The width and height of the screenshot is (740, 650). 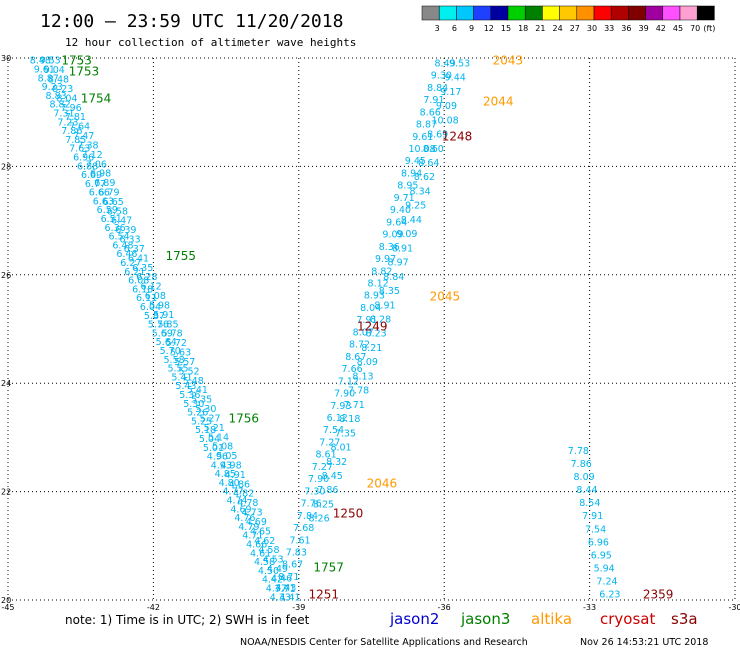 I want to click on x-tick-label: -39, so click(x=298, y=607).